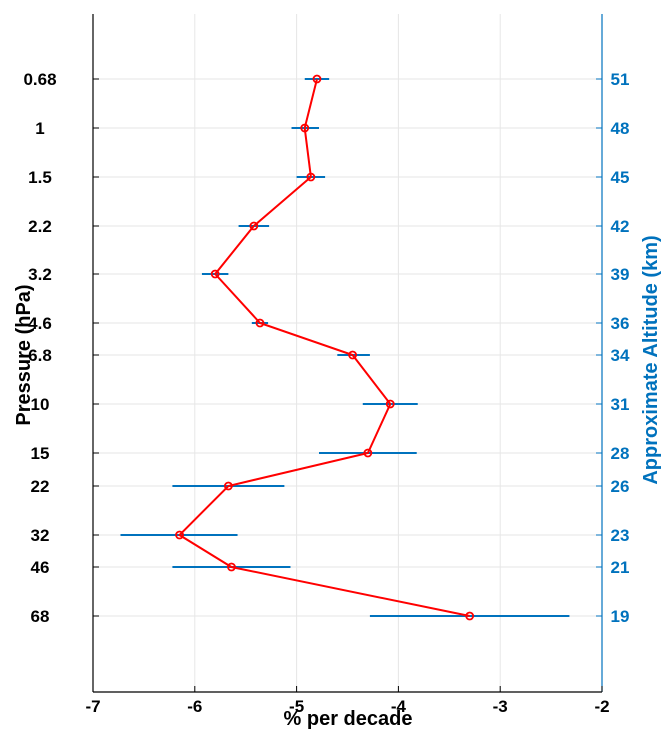  Describe the element at coordinates (40, 535) in the screenshot. I see `pressure-tick-label: 32` at that location.